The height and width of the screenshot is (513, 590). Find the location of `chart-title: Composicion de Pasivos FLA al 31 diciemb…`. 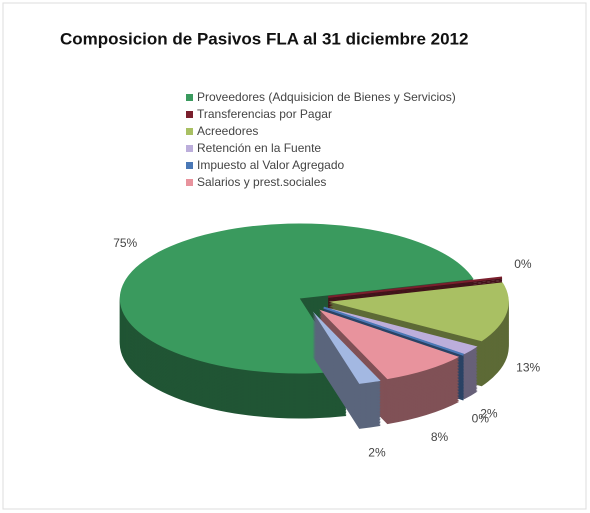

chart-title: Composicion de Pasivos FLA al 31 diciemb… is located at coordinates (264, 38).